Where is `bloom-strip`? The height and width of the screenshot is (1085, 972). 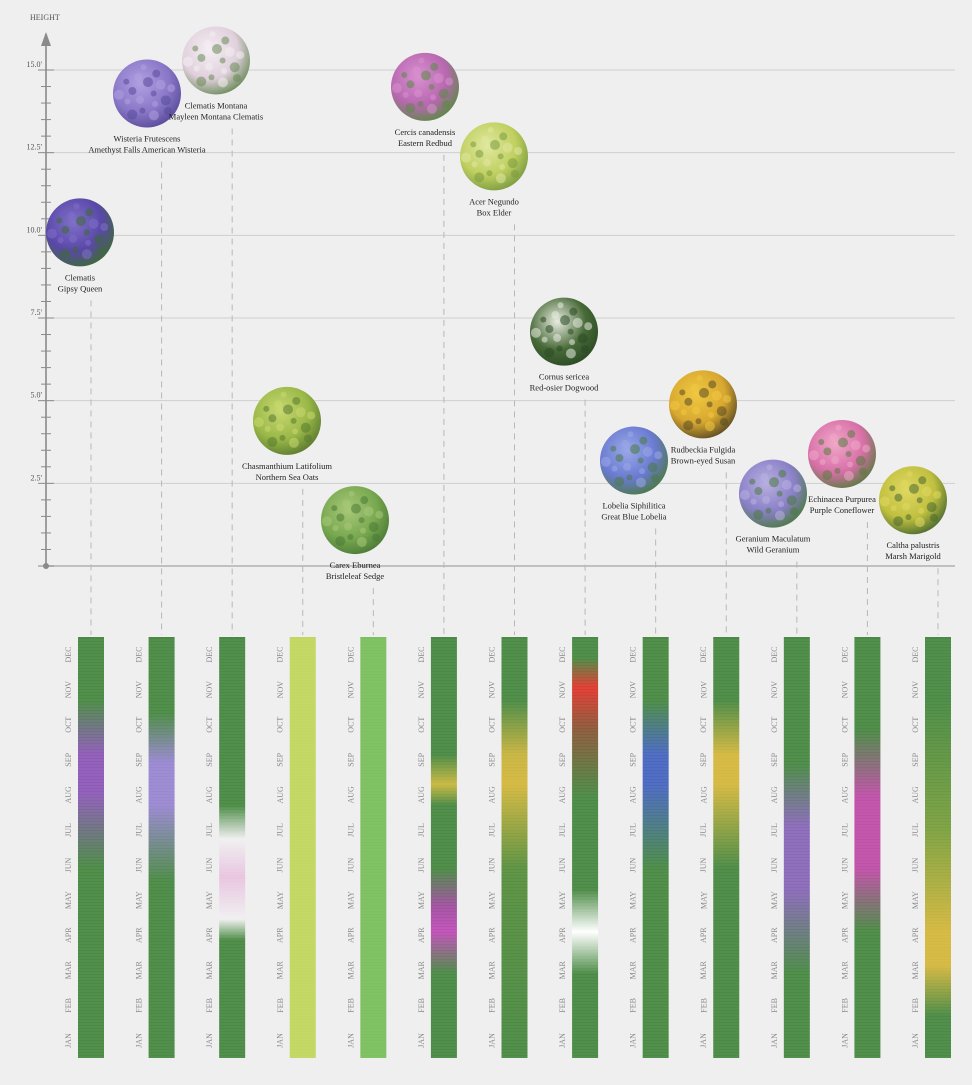 bloom-strip is located at coordinates (585, 847).